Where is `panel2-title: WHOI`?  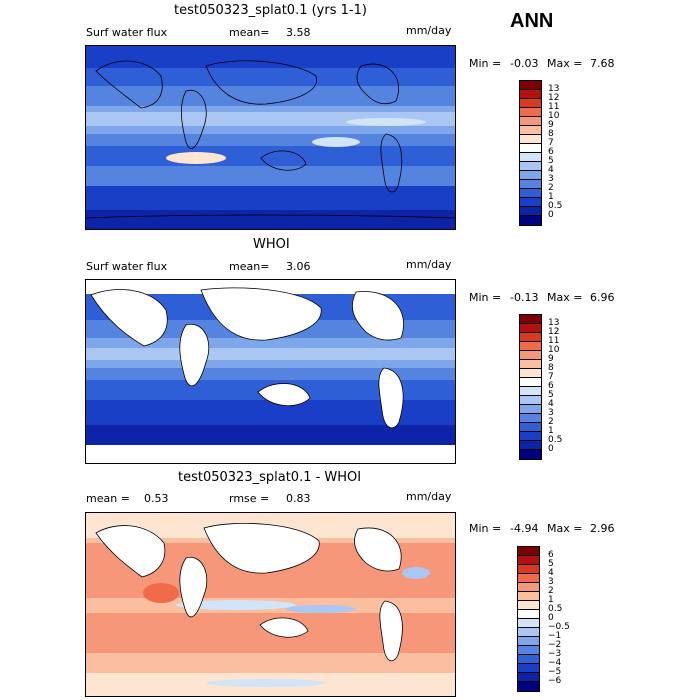
panel2-title: WHOI is located at coordinates (271, 244).